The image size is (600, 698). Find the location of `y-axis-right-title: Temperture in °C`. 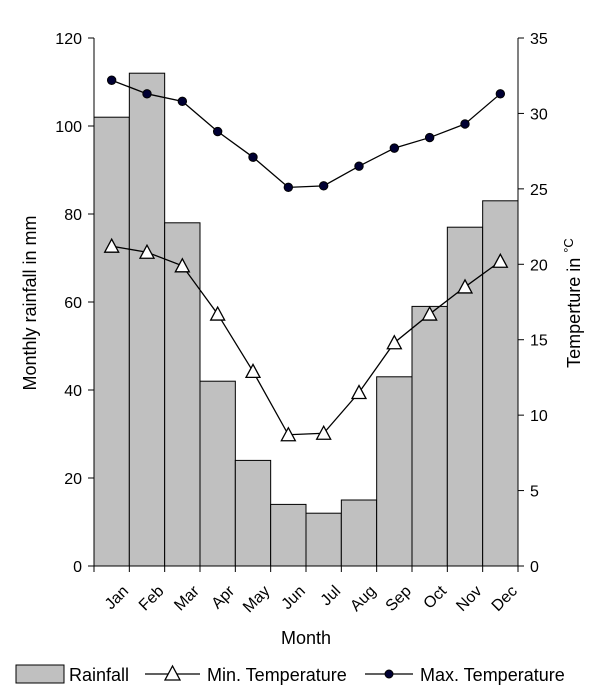

y-axis-right-title: Temperture in °C is located at coordinates (572, 303).